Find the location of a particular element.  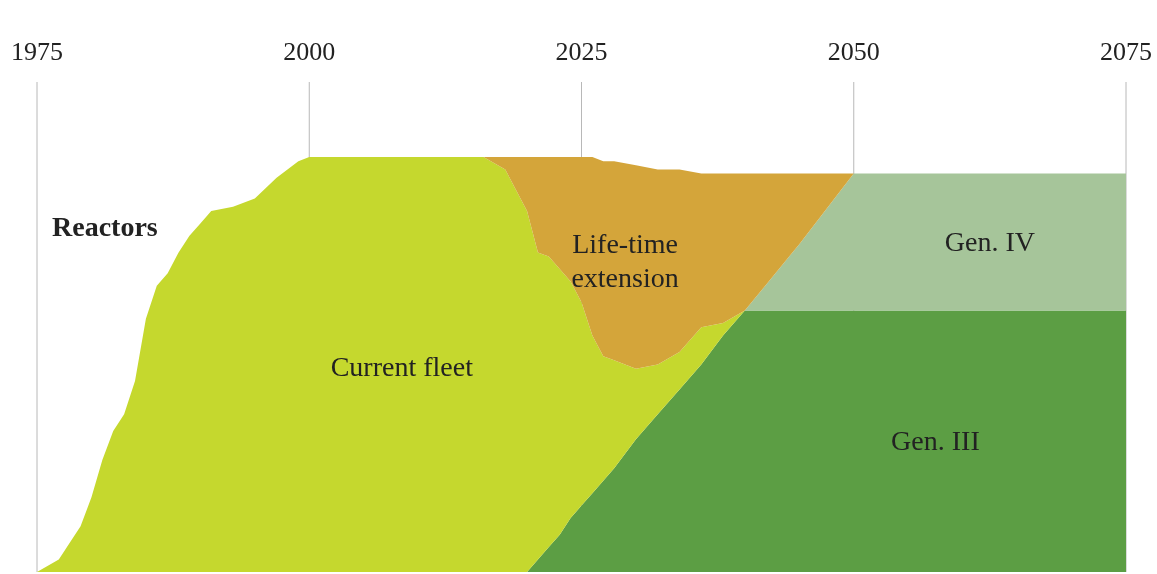

x-tick-label: 2050 is located at coordinates (853, 51).